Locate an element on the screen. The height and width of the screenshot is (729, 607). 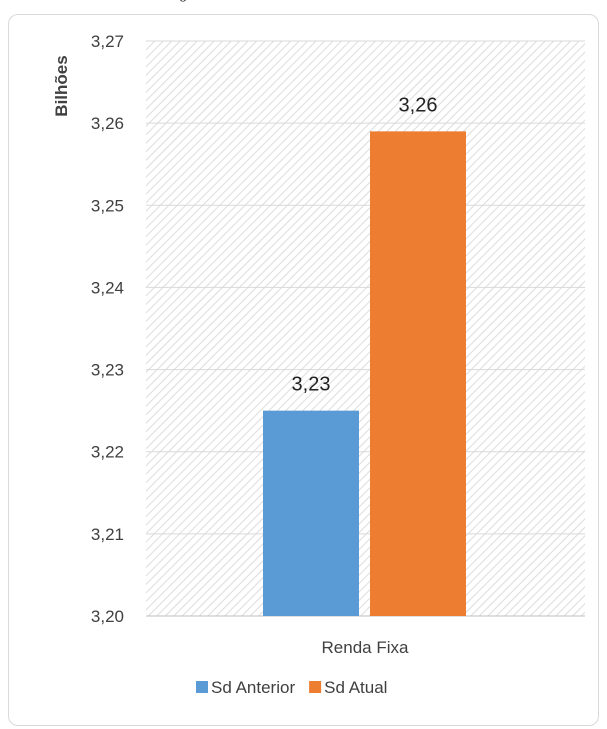
x-category-label: Renda Fixa is located at coordinates (365, 647).